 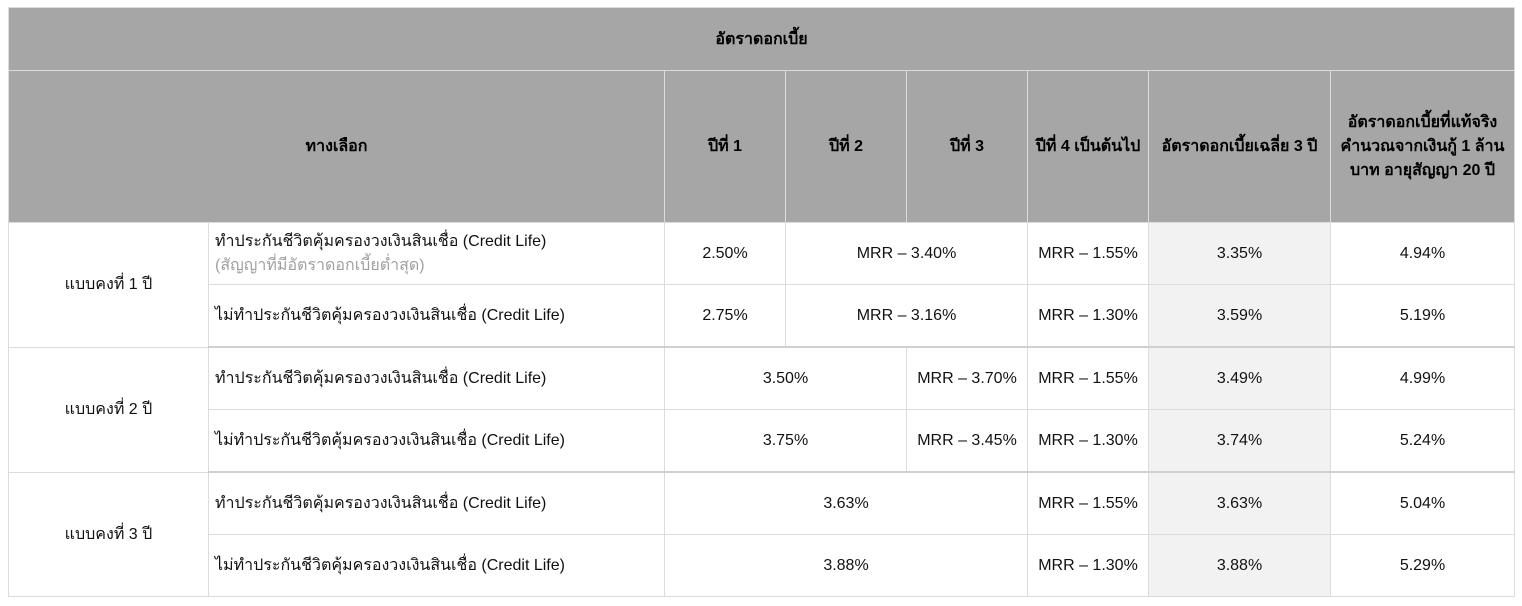 What do you see at coordinates (725, 146) in the screenshot?
I see `header-year-1: ปีที่ 1` at bounding box center [725, 146].